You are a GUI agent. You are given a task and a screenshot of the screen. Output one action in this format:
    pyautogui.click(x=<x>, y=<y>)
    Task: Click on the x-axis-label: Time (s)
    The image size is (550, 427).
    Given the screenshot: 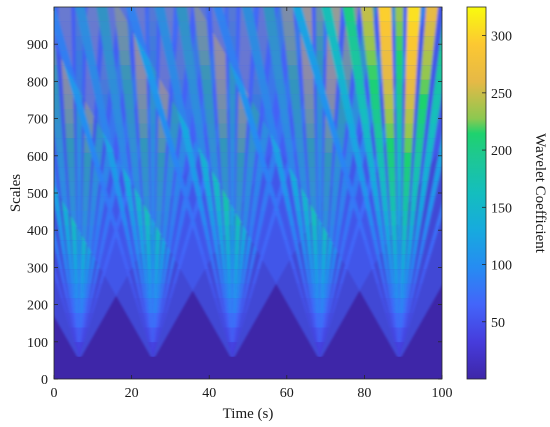 What is the action you would take?
    pyautogui.click(x=248, y=414)
    